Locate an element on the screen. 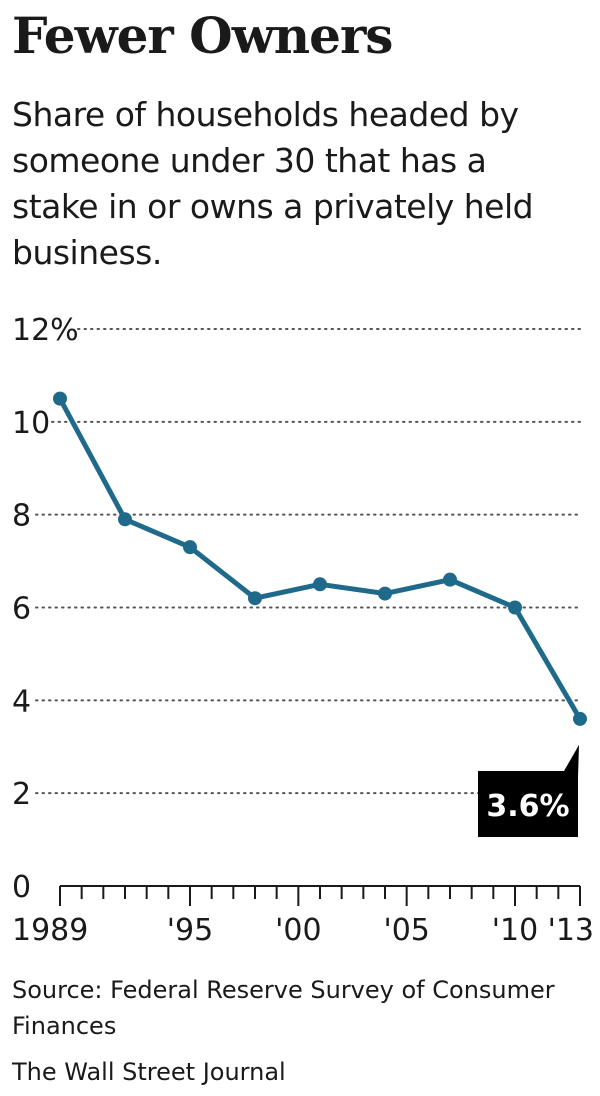 Image resolution: width=600 pixels, height=1096 pixels. x-tick-label: '13 is located at coordinates (571, 930).